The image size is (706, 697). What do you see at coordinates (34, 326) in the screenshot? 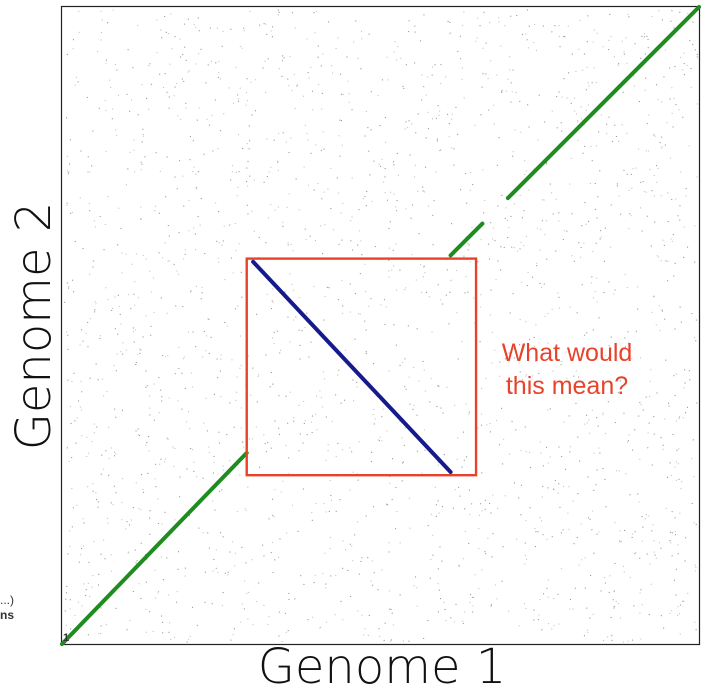
I see `y-axis-label: Genome 2` at bounding box center [34, 326].